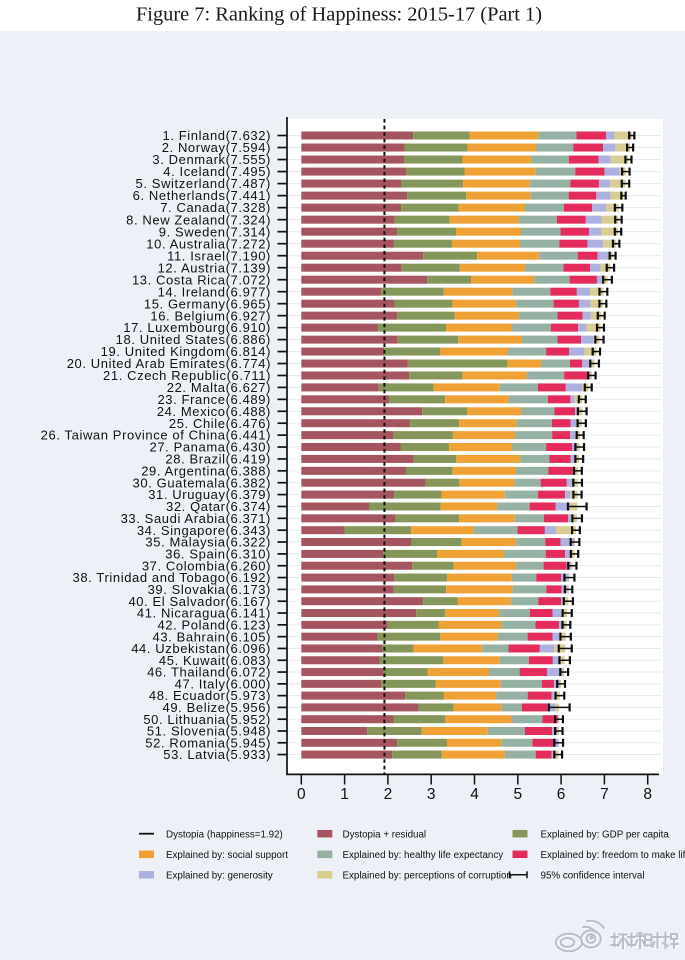 The image size is (685, 960). Describe the element at coordinates (219, 255) in the screenshot. I see `svg-text: 11. Israel(7.190)` at that location.